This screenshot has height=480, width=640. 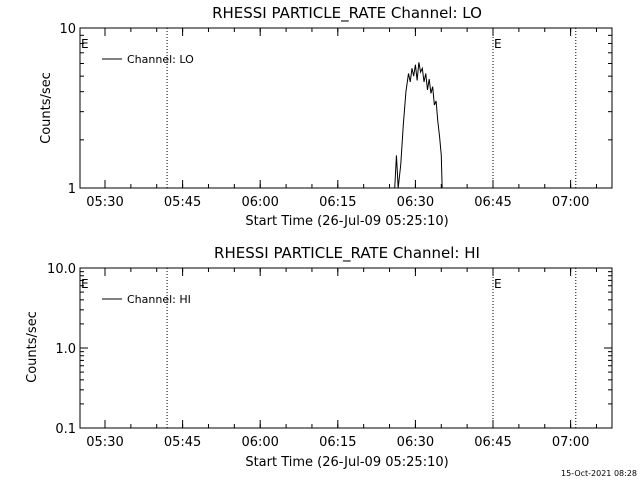 I want to click on footer-timestamp: 15-Oct-2021 08:28, so click(x=599, y=473).